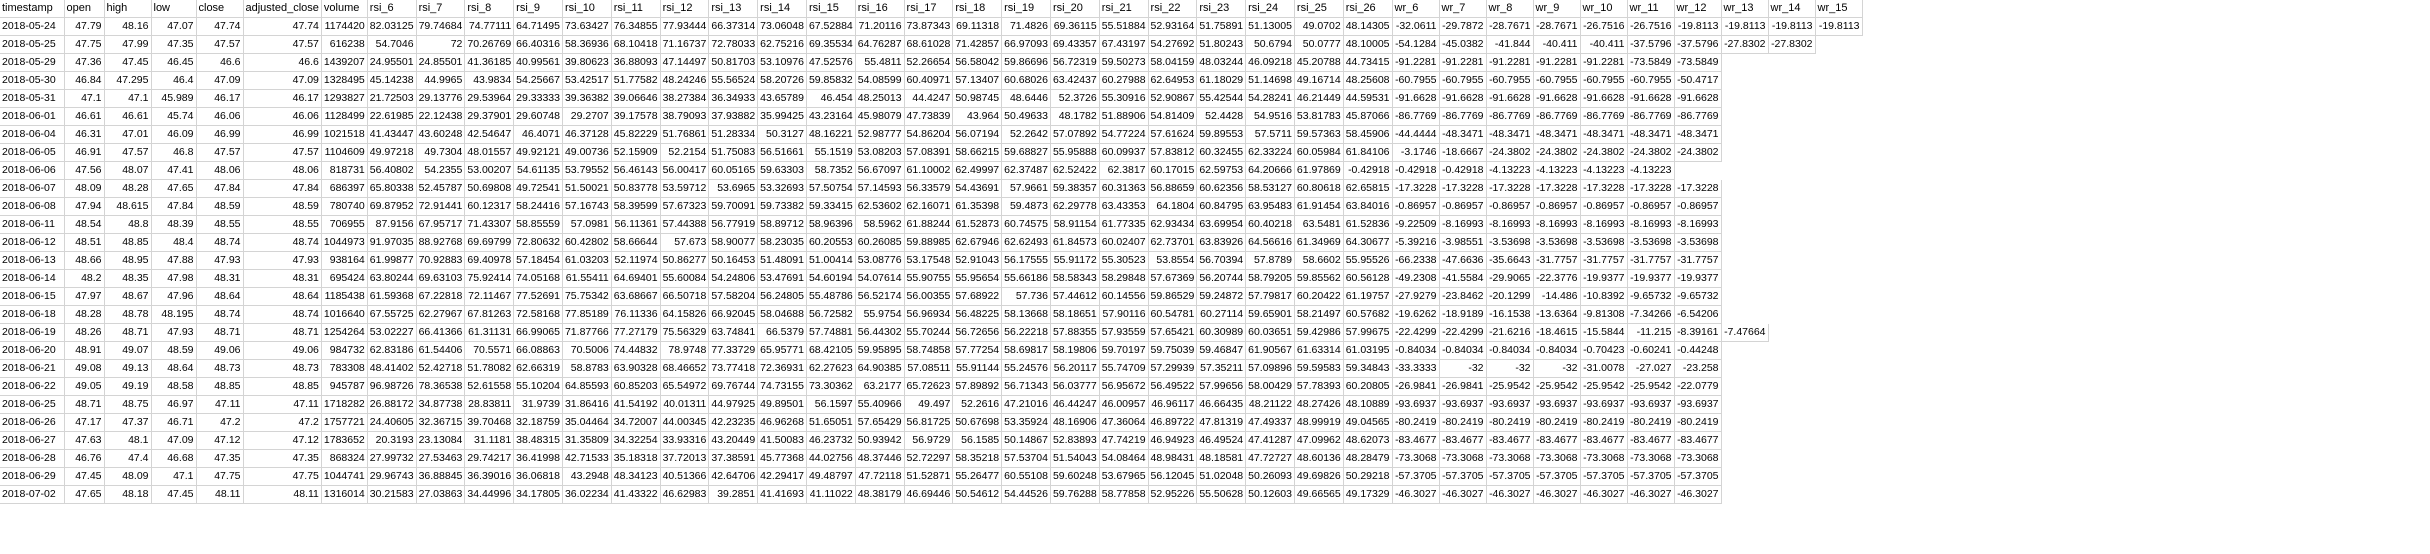 The width and height of the screenshot is (2430, 554). I want to click on cell-wr_12: -8.39161, so click(1698, 333).